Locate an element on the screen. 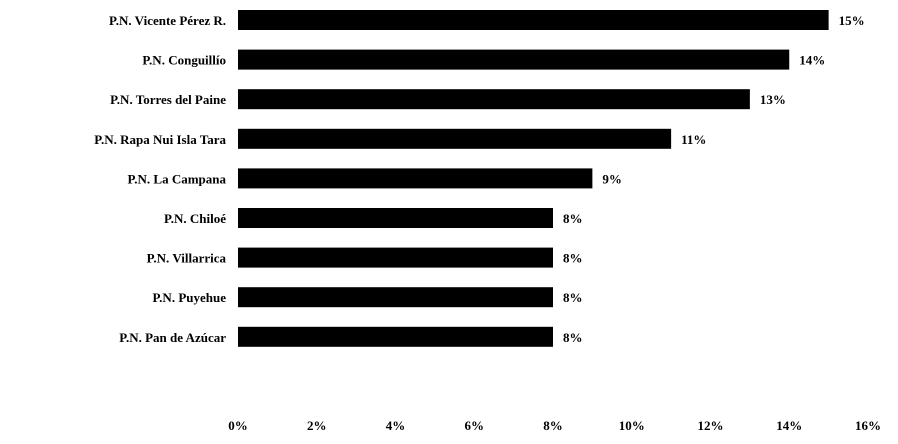  category-label: P.N. Torres del Paine is located at coordinates (168, 99).